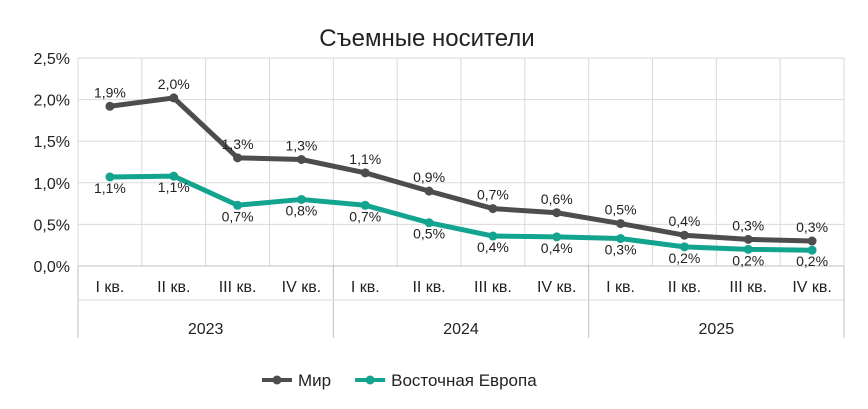  Describe the element at coordinates (110, 92) in the screenshot. I see `data-label: 1,9%` at that location.